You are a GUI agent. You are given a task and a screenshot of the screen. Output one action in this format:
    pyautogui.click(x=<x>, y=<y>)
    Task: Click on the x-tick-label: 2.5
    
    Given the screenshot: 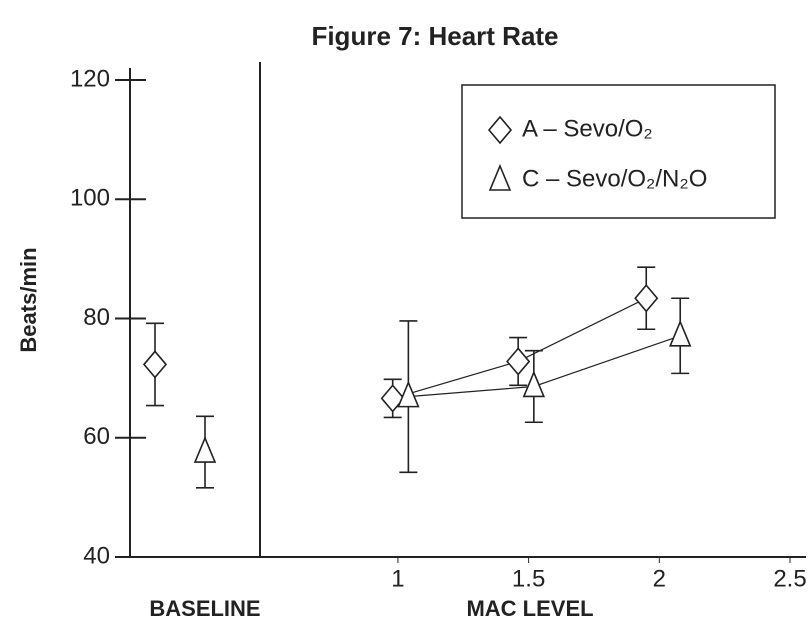 What is the action you would take?
    pyautogui.click(x=789, y=578)
    